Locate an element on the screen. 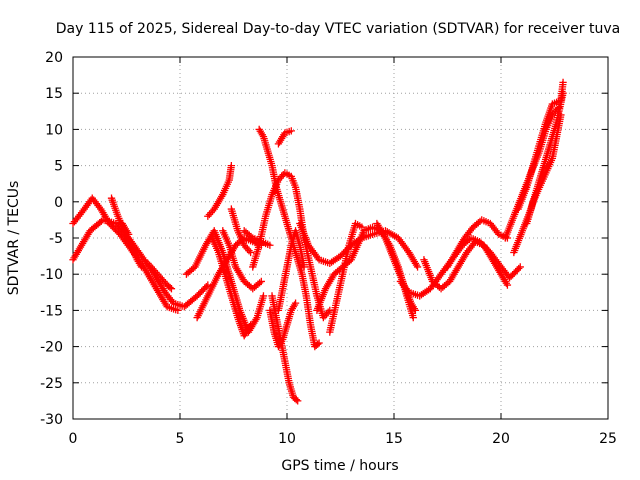  y-tick-label: 15 is located at coordinates (54, 94).